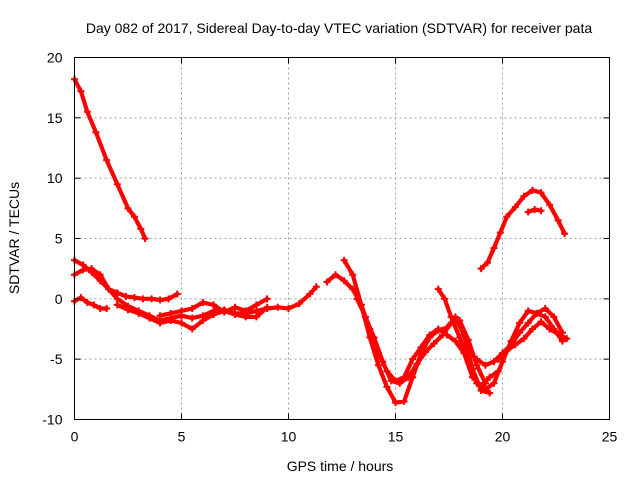  What do you see at coordinates (503, 437) in the screenshot?
I see `x-tick-label: 20` at bounding box center [503, 437].